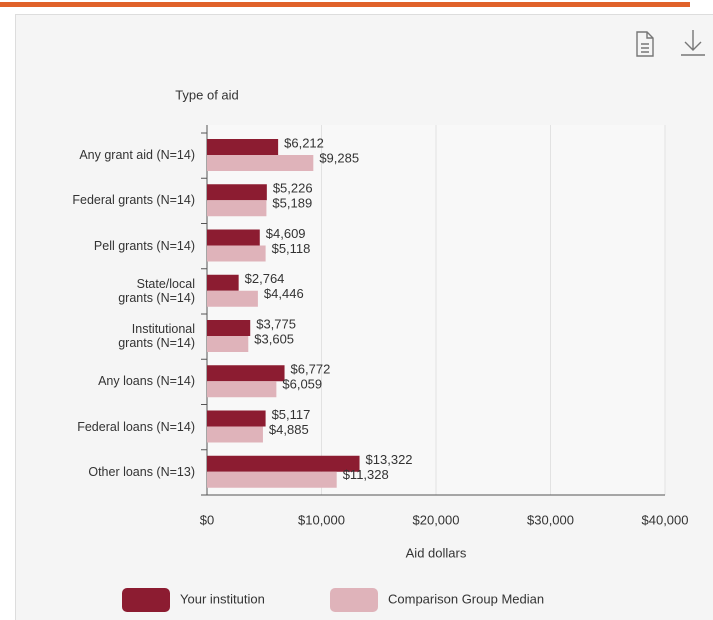 This screenshot has height=620, width=713. Describe the element at coordinates (286, 233) in the screenshot. I see `data-label: $4,609` at that location.